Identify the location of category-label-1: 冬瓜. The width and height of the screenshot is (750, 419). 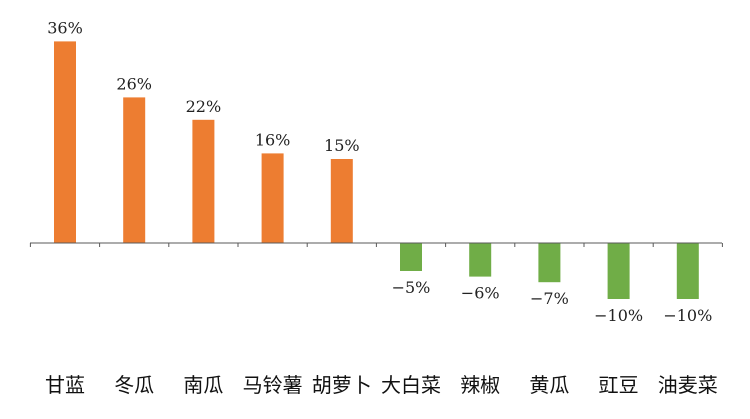
(134, 385).